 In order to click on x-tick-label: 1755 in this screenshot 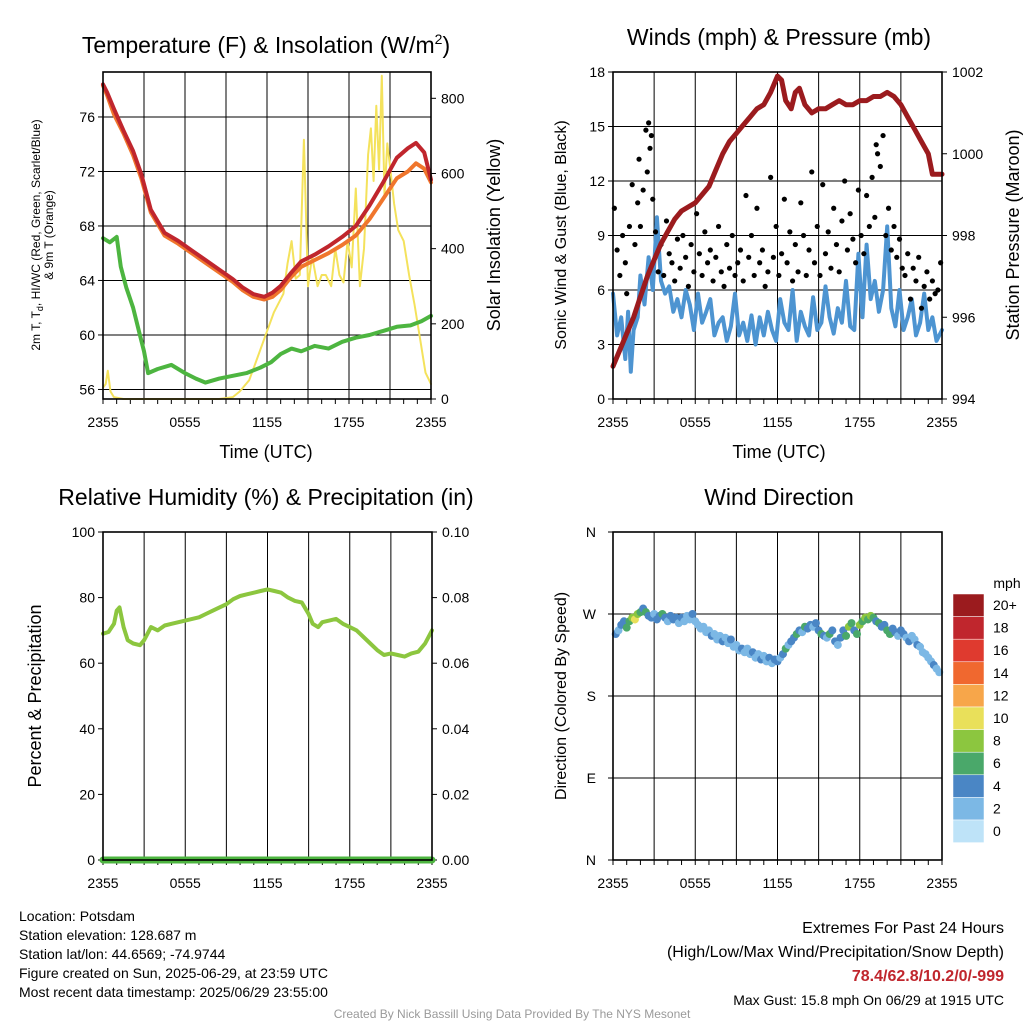, I will do `click(859, 883)`.